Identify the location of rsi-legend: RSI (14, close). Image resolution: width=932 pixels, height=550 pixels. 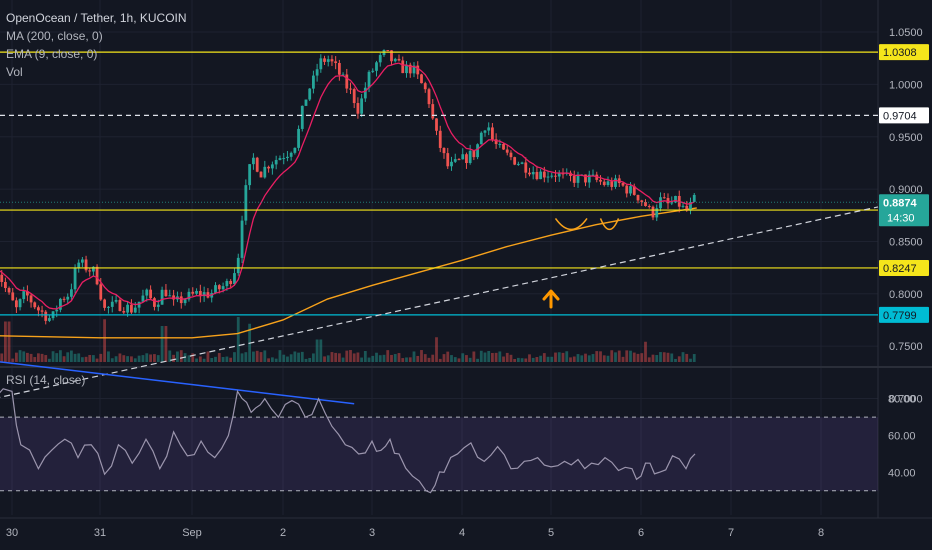
(46, 380).